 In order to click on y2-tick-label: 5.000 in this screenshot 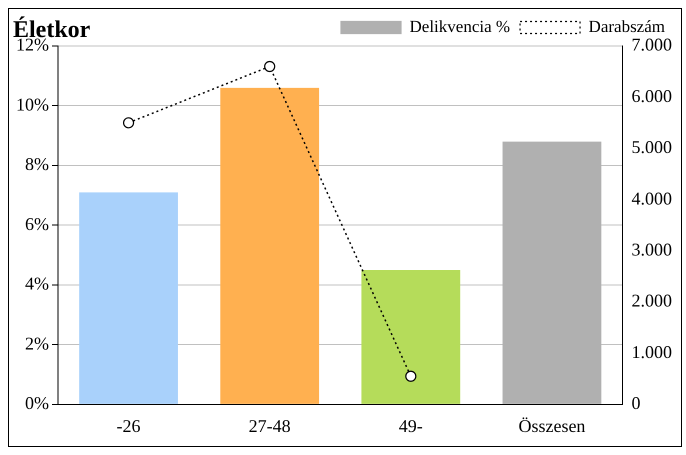, I will do `click(652, 147)`.